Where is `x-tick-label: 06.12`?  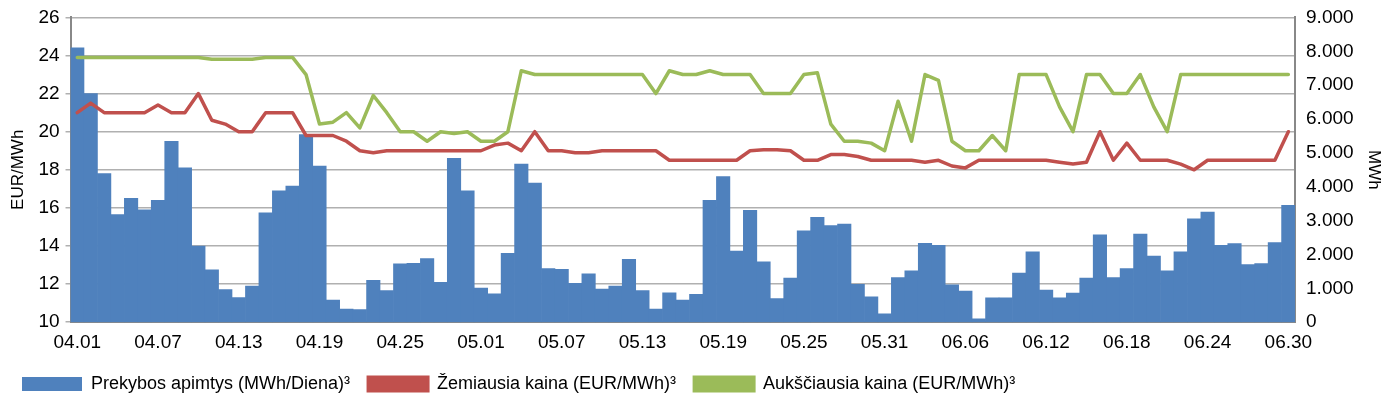
x-tick-label: 06.12 is located at coordinates (1046, 341).